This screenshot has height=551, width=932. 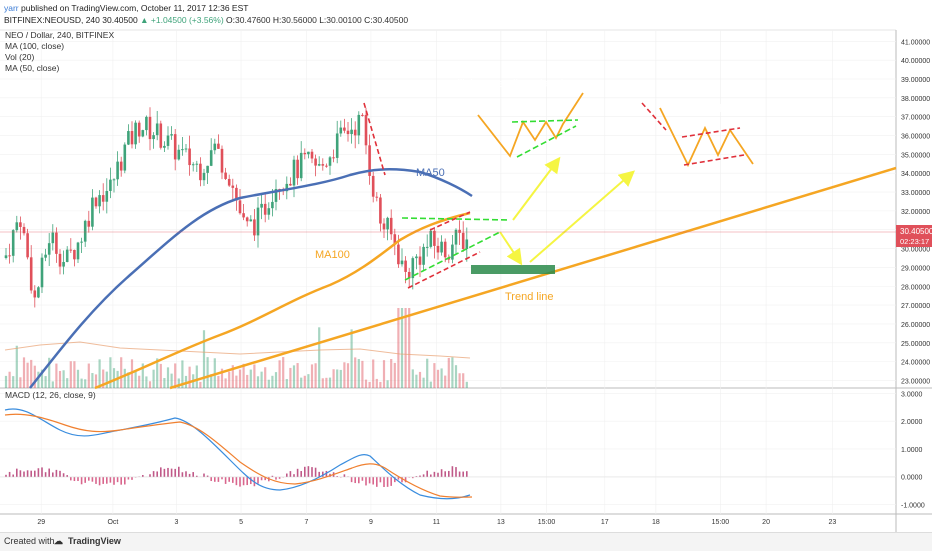 I want to click on price-tick-label: 38.00000, so click(x=915, y=99).